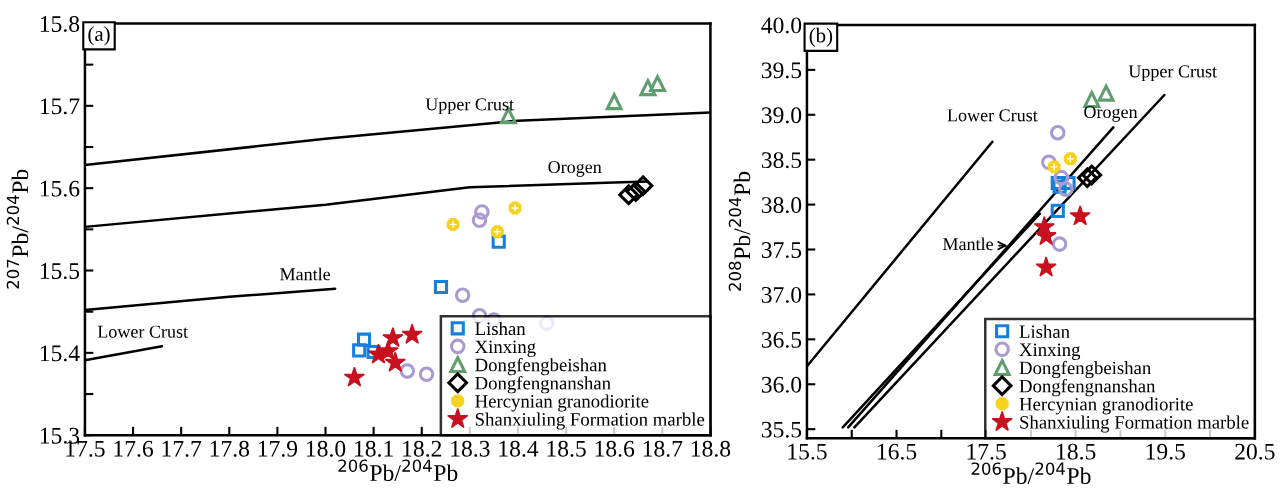 The width and height of the screenshot is (1287, 489). I want to click on x-tick-label: 17.6, so click(134, 448).